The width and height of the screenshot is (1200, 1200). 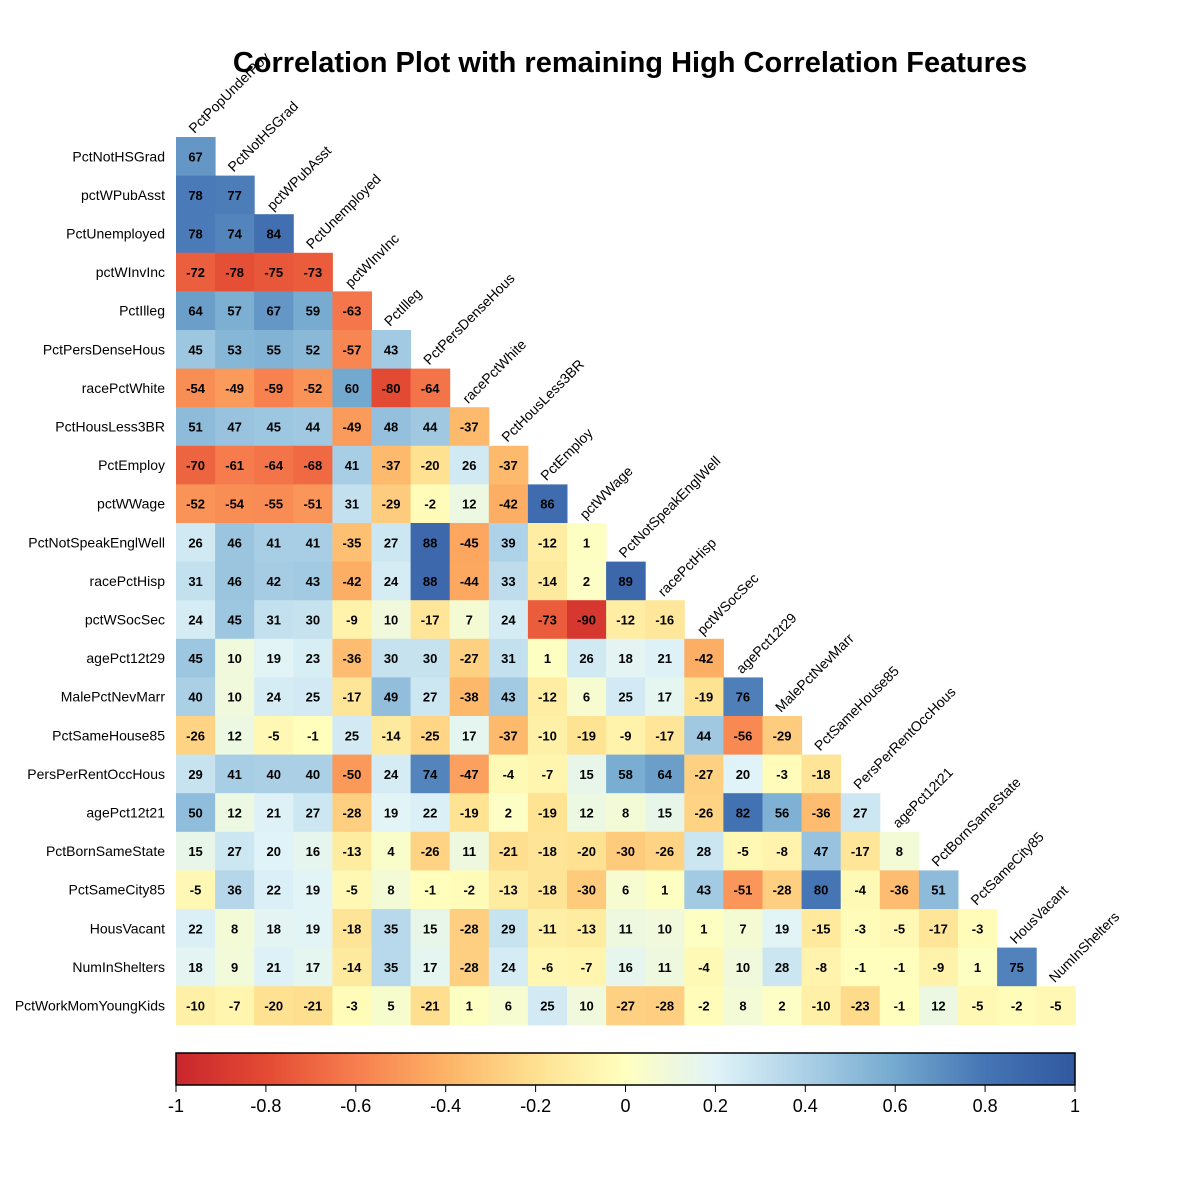 What do you see at coordinates (113, 697) in the screenshot?
I see `row-label: MalePctNevMarr` at bounding box center [113, 697].